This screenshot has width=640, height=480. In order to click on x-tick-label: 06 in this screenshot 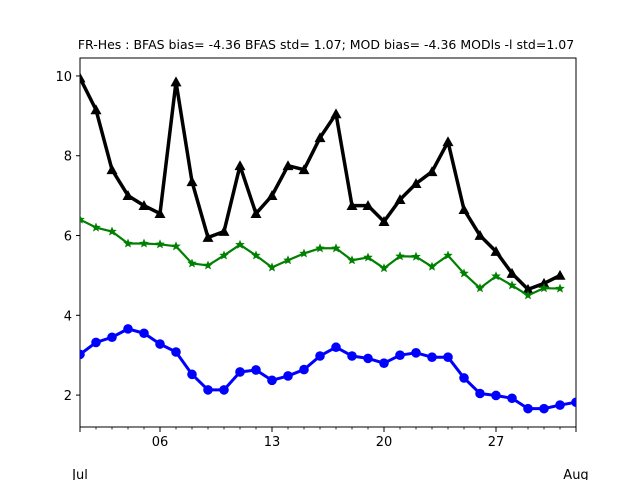, I will do `click(160, 442)`.